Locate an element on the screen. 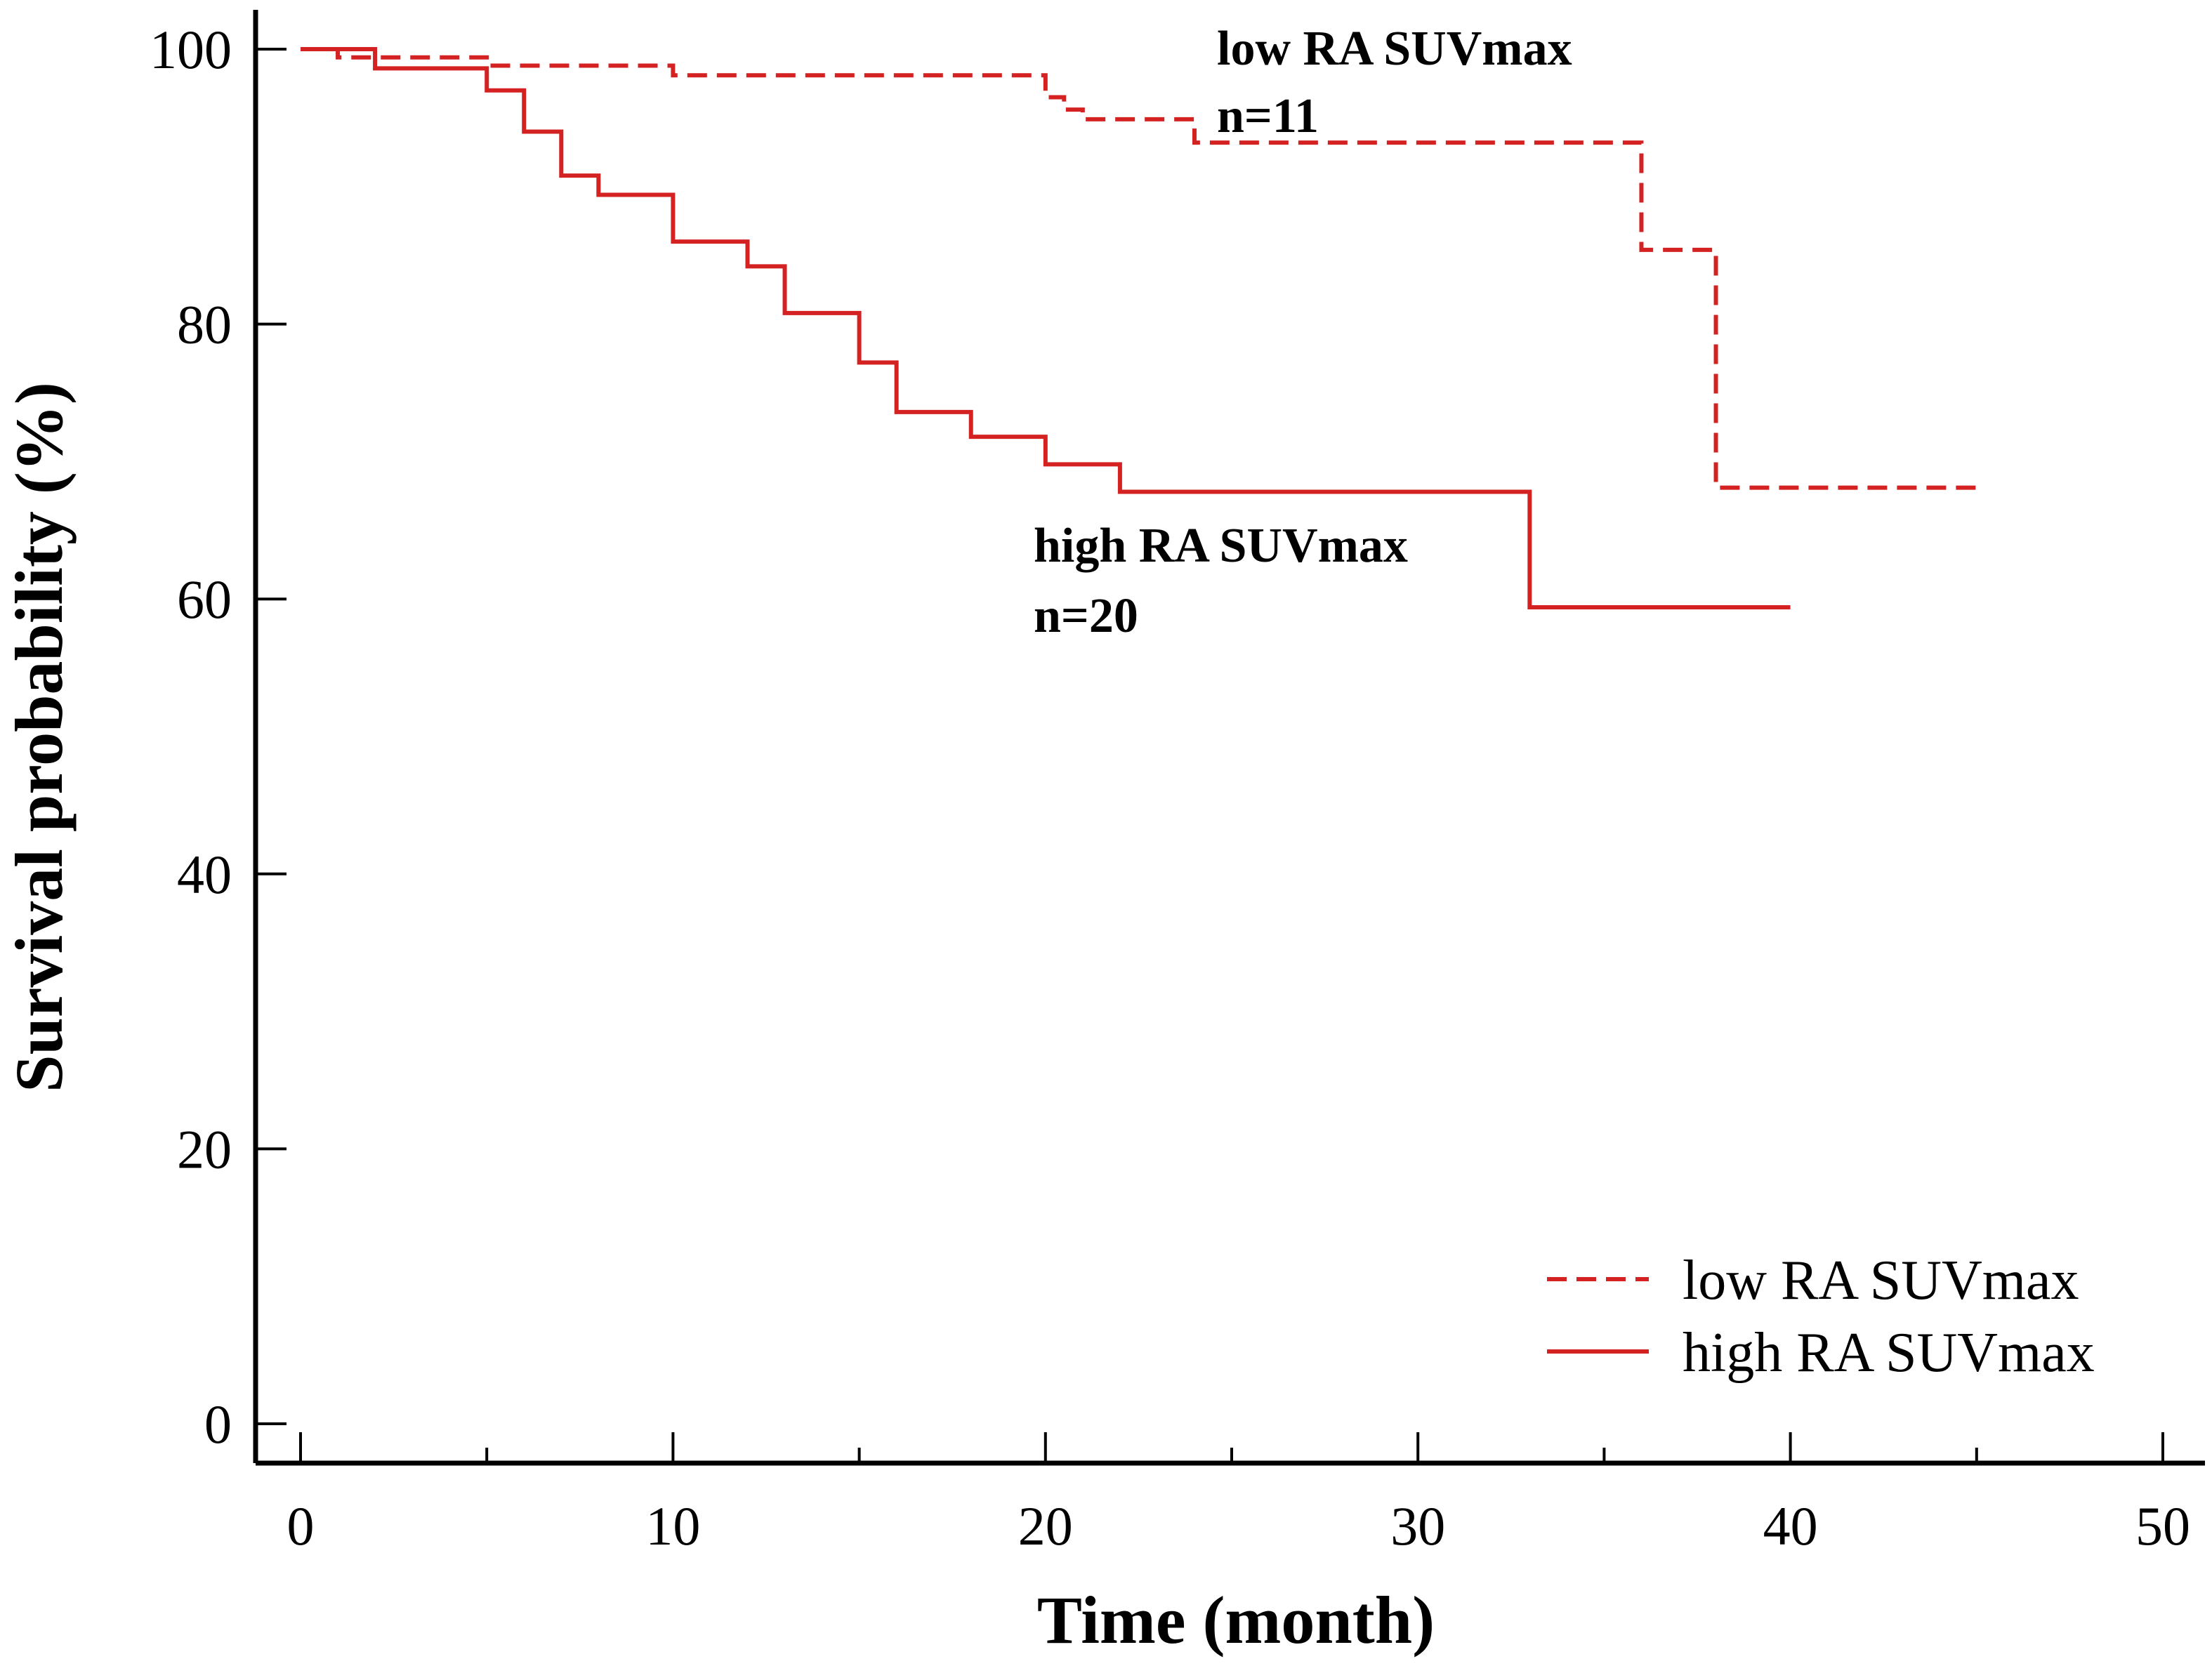 The width and height of the screenshot is (2212, 1666). y-tick-label-60: 60 is located at coordinates (204, 599).